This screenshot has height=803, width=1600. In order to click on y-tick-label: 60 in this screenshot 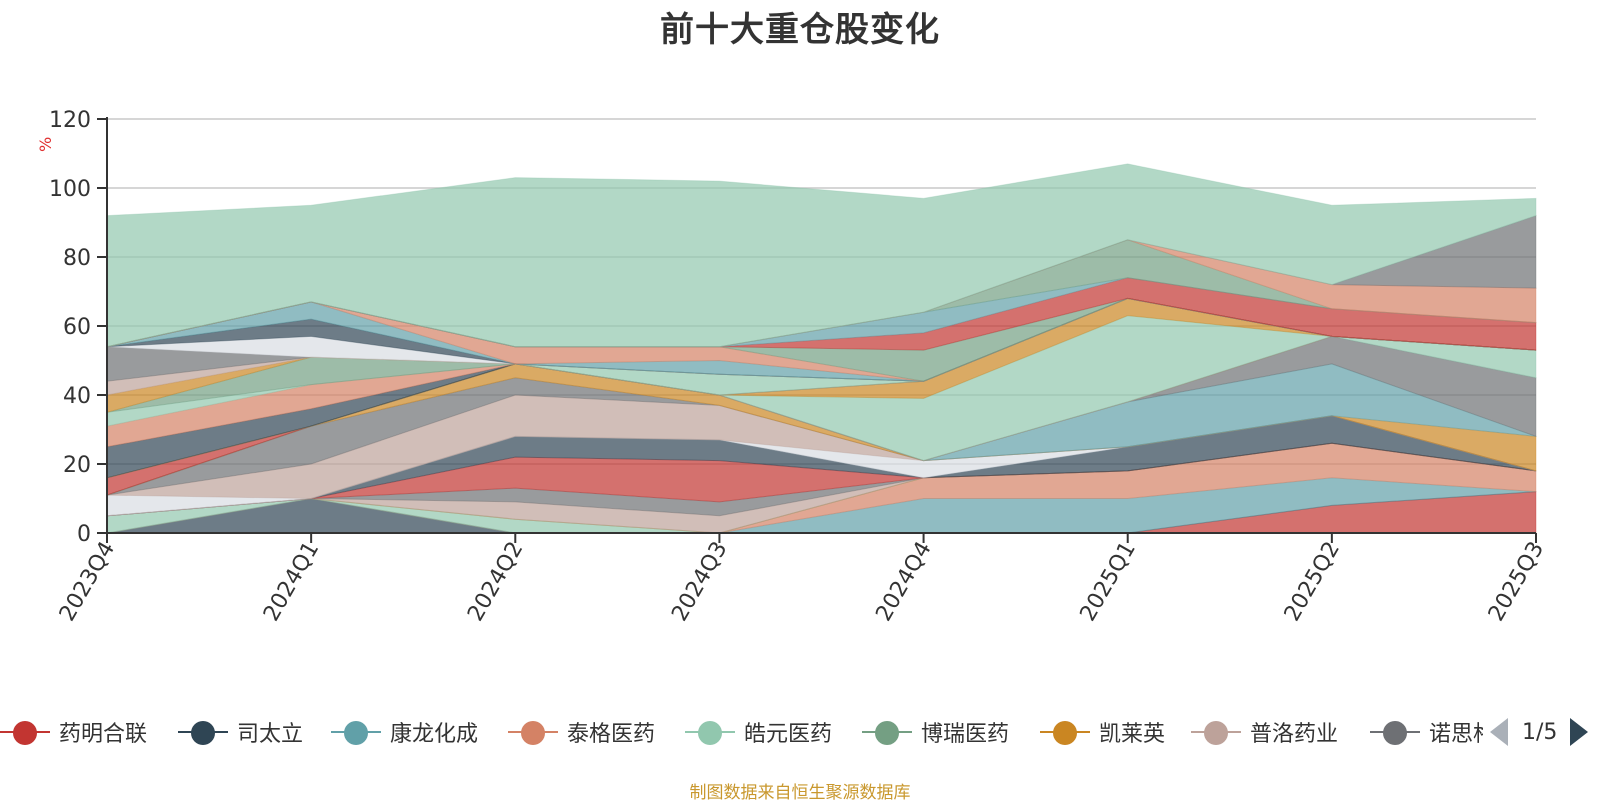, I will do `click(77, 327)`.